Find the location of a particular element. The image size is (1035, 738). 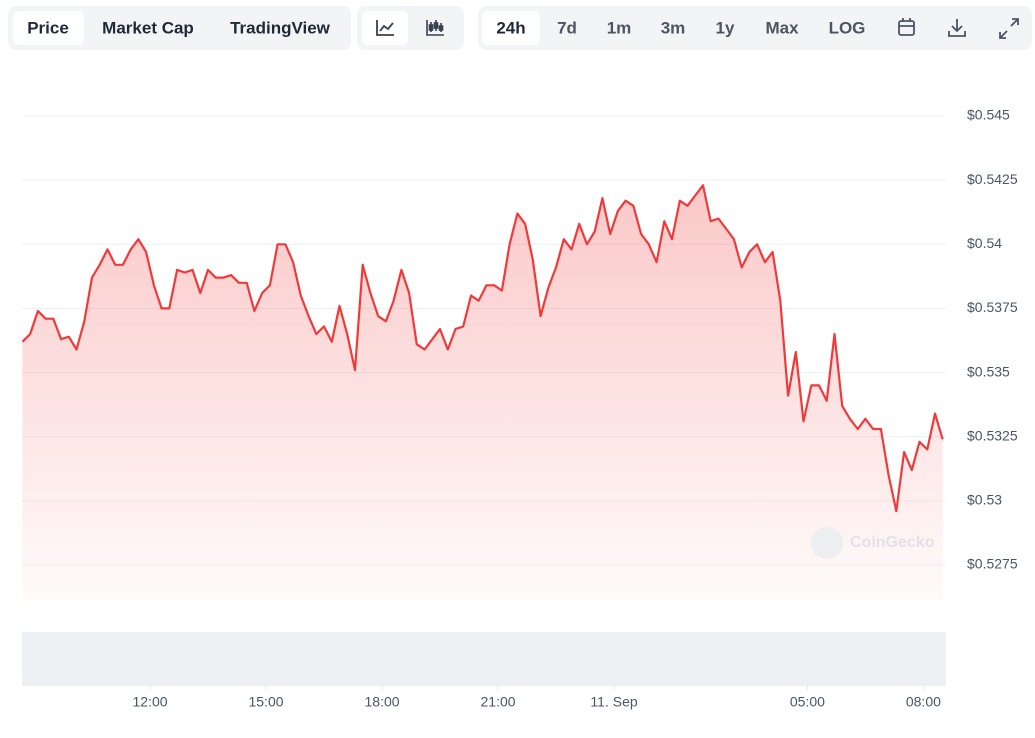

watermark: CoinGecko is located at coordinates (892, 542).